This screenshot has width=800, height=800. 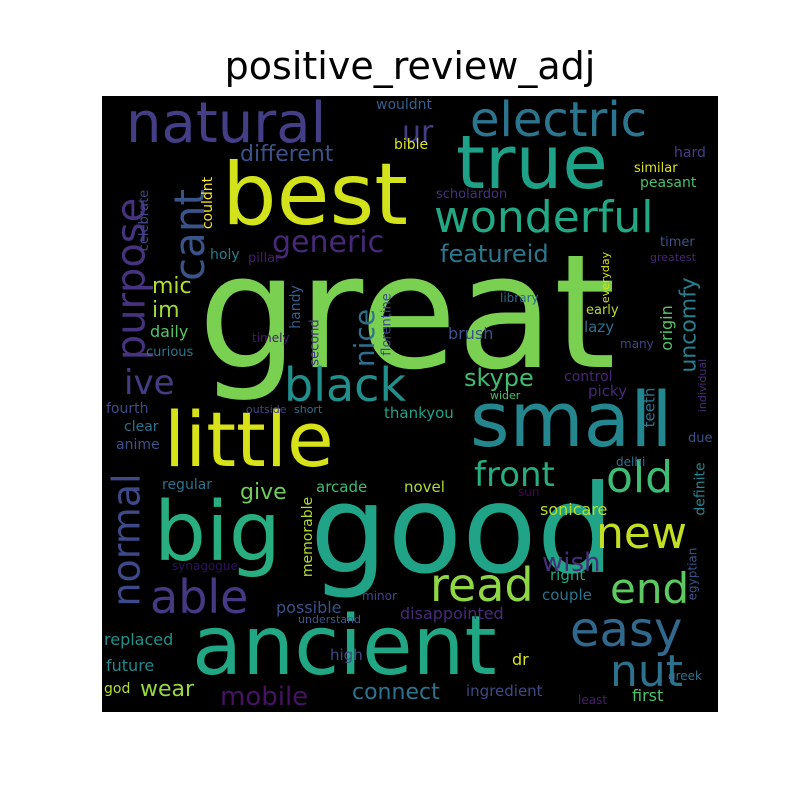 What do you see at coordinates (462, 530) in the screenshot?
I see `word-good: good` at bounding box center [462, 530].